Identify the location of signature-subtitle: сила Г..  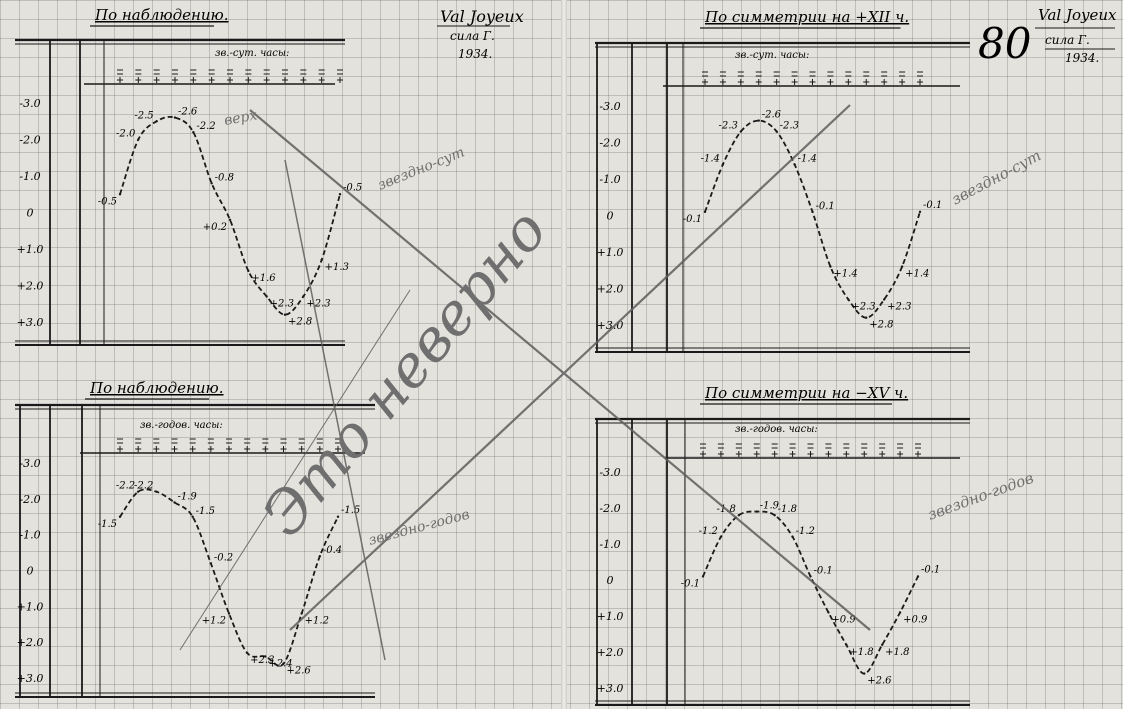
(472, 36).